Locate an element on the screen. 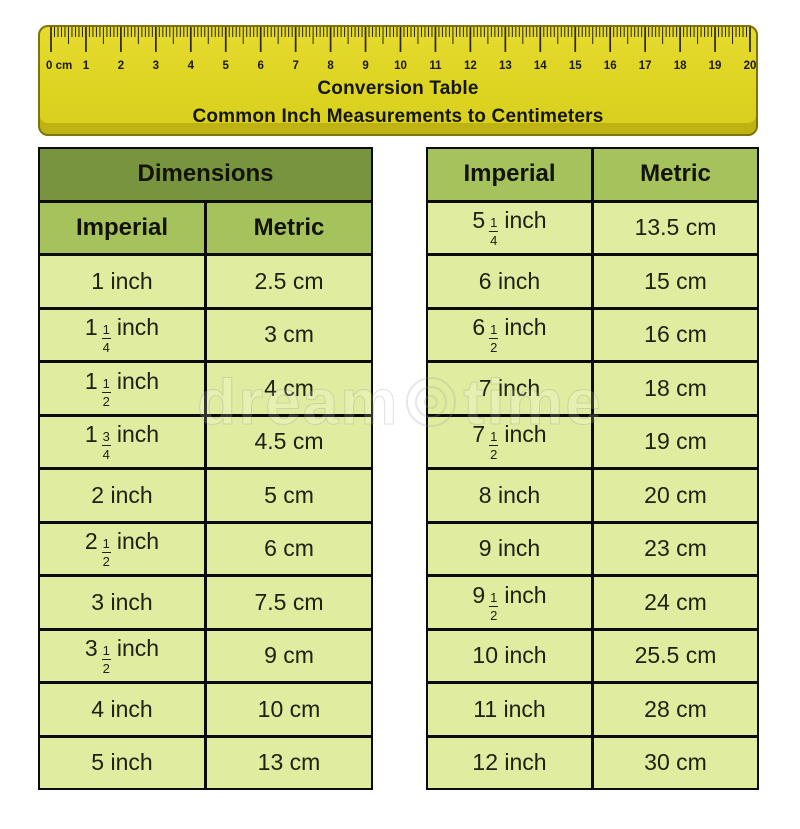  ruler-number-label: 3 is located at coordinates (156, 66).